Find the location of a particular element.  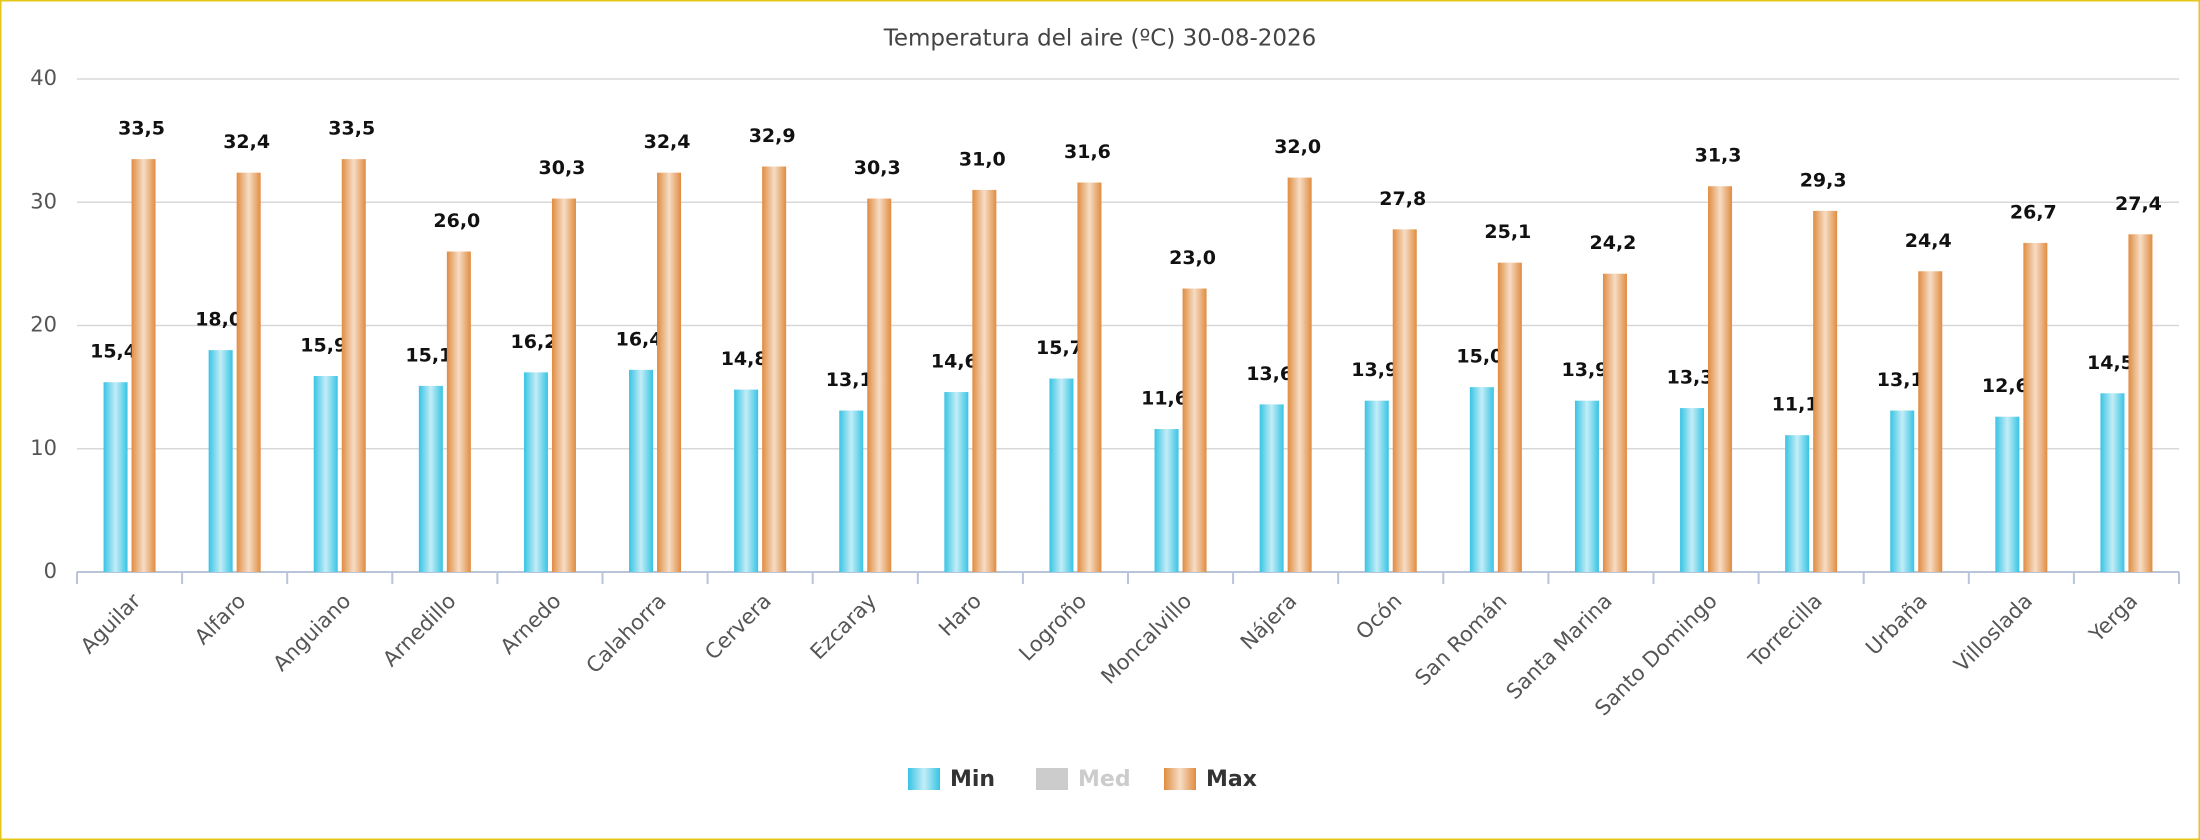

data-label: 26,7 is located at coordinates (2033, 212).